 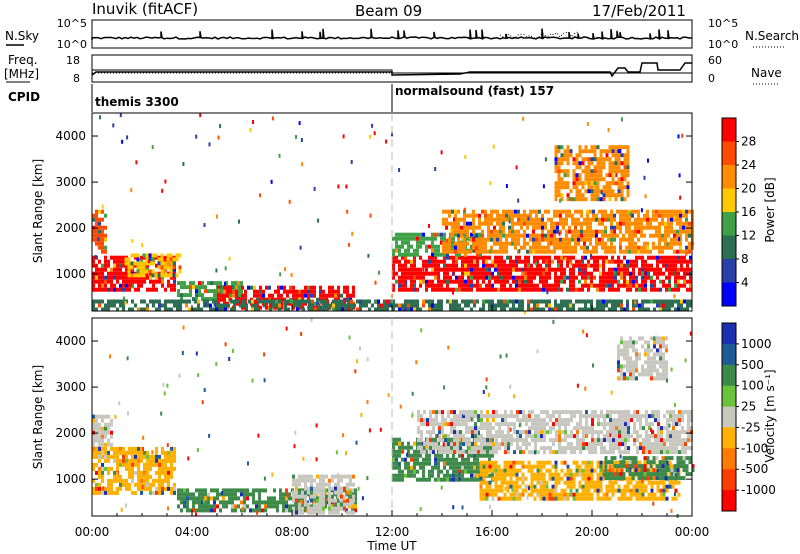 I want to click on cpid-label: CPID, so click(x=24, y=97).